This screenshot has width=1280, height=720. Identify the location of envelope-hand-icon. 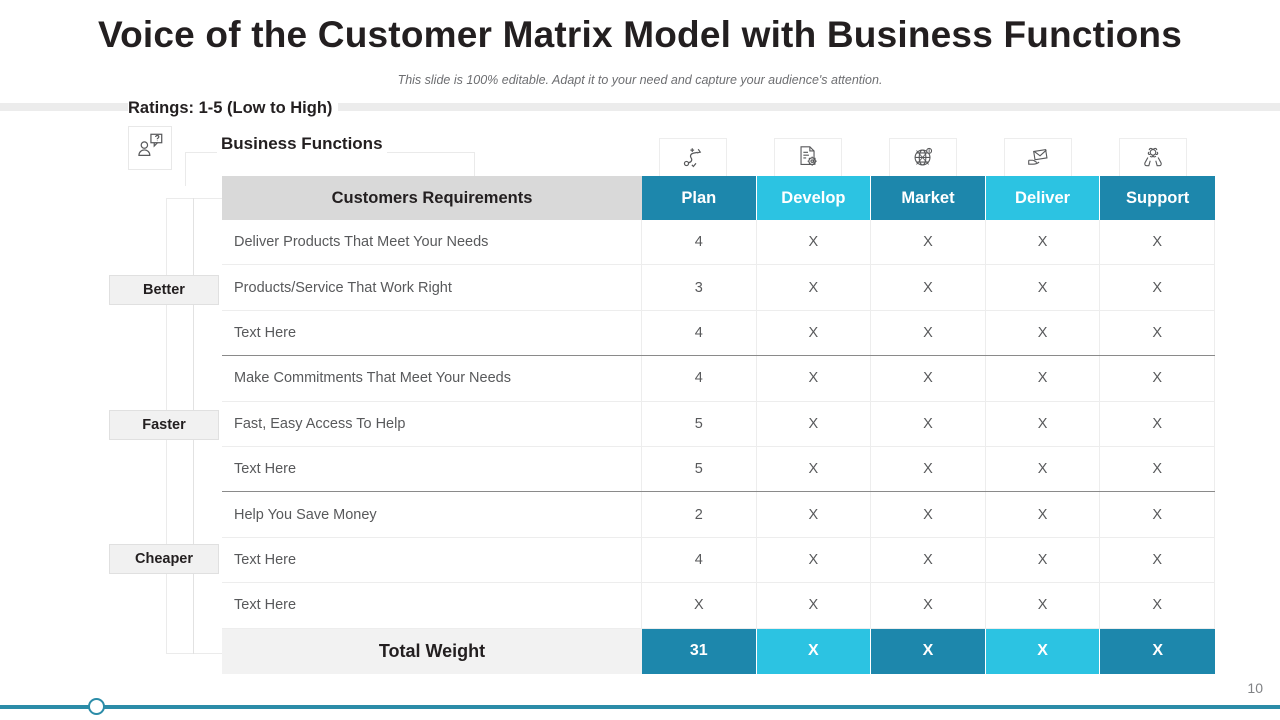
(1038, 159).